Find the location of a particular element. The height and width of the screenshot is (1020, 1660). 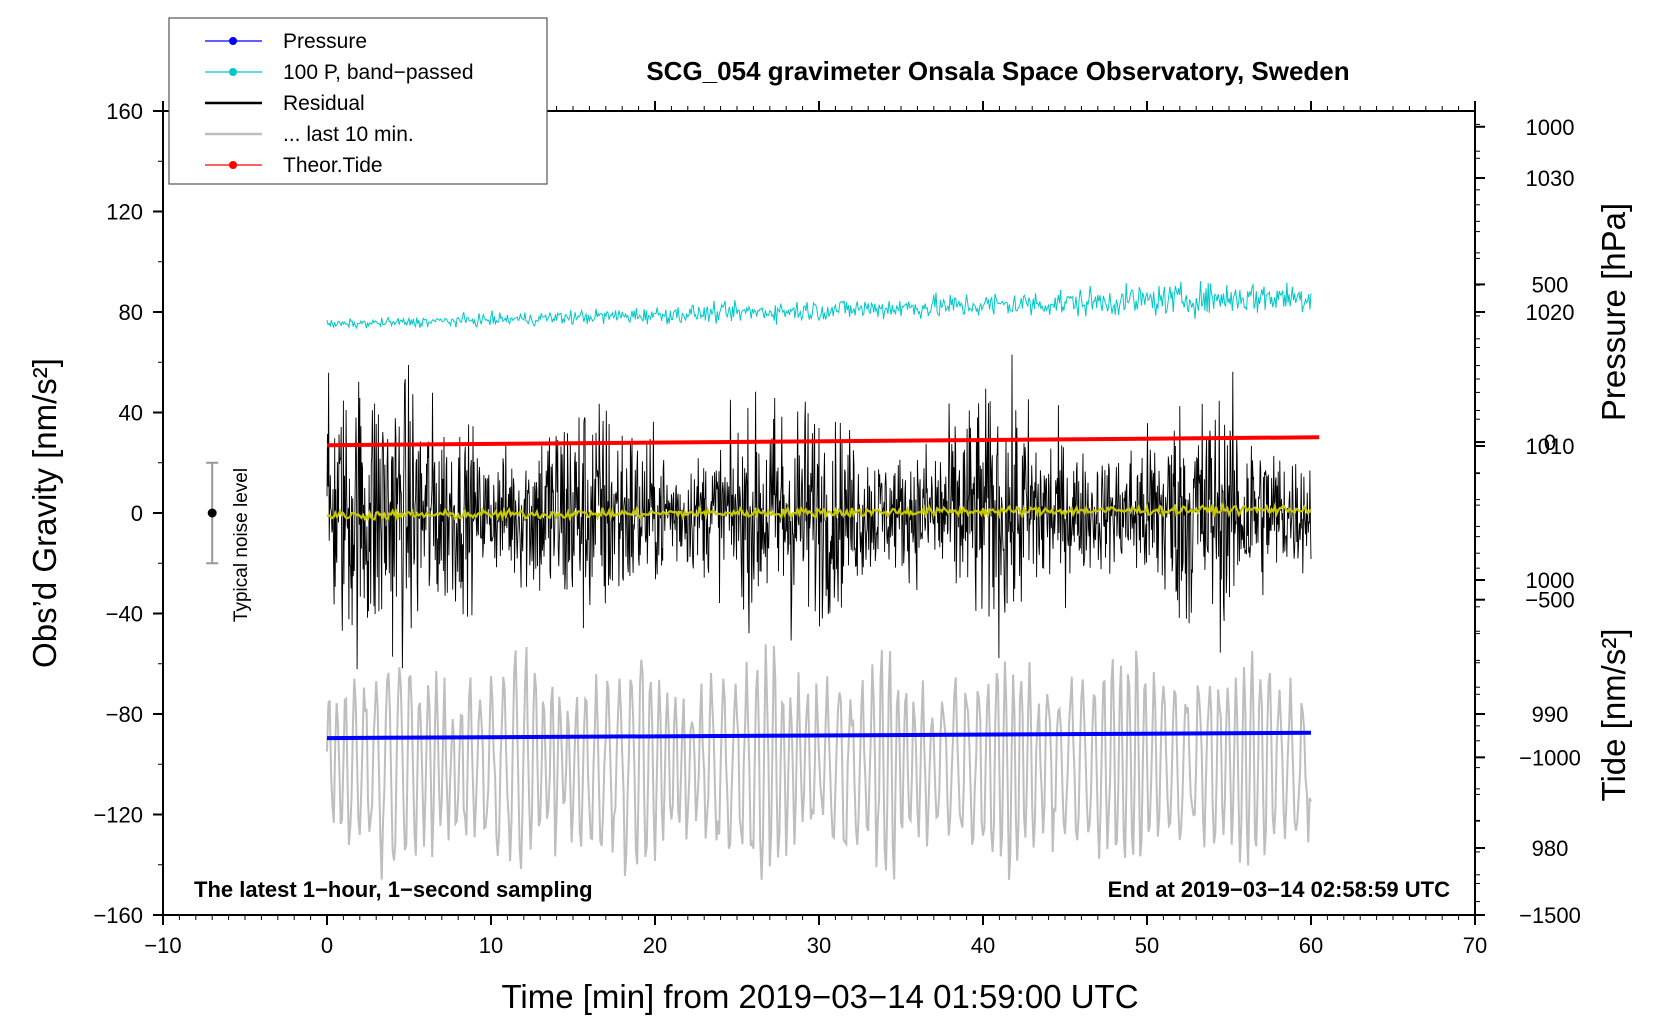

y-tick-label-left: −80 is located at coordinates (124, 714).